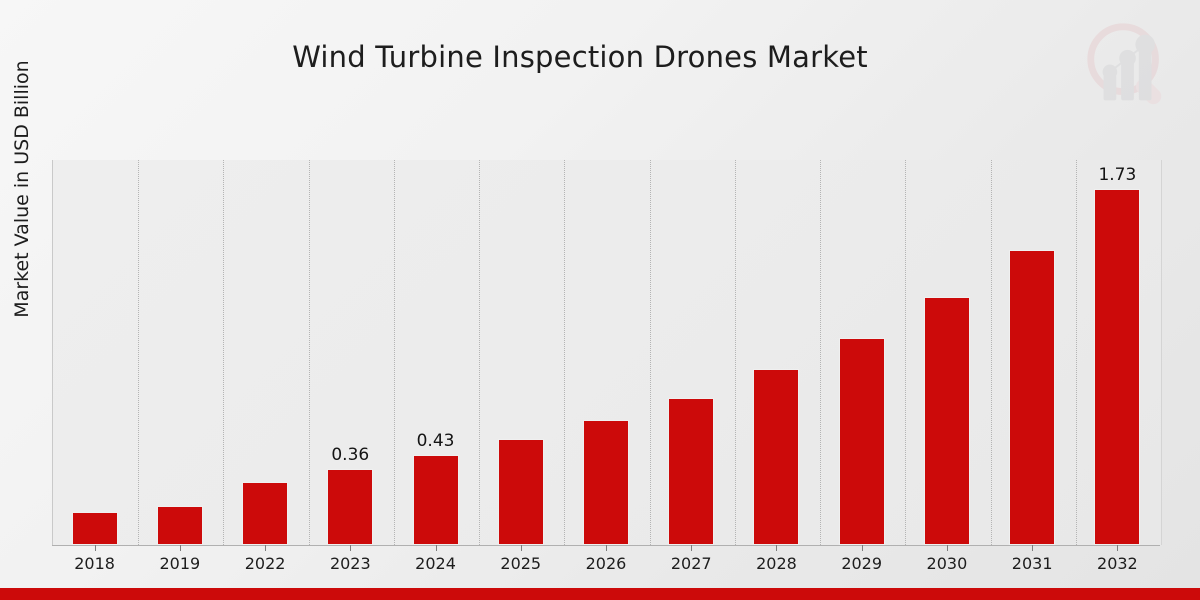 This screenshot has width=1200, height=600. I want to click on tick-label: 2018, so click(94, 563).